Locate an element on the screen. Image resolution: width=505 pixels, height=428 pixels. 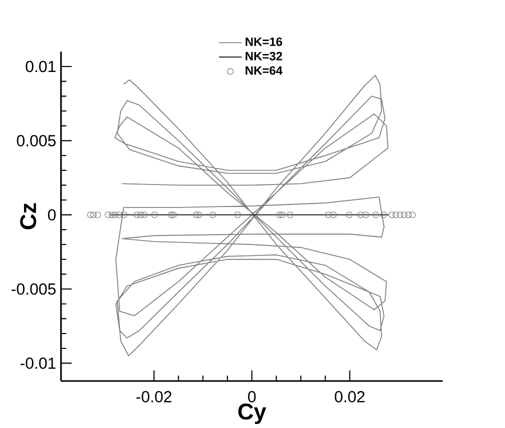
y-tick-label: -0.005 is located at coordinates (34, 289).